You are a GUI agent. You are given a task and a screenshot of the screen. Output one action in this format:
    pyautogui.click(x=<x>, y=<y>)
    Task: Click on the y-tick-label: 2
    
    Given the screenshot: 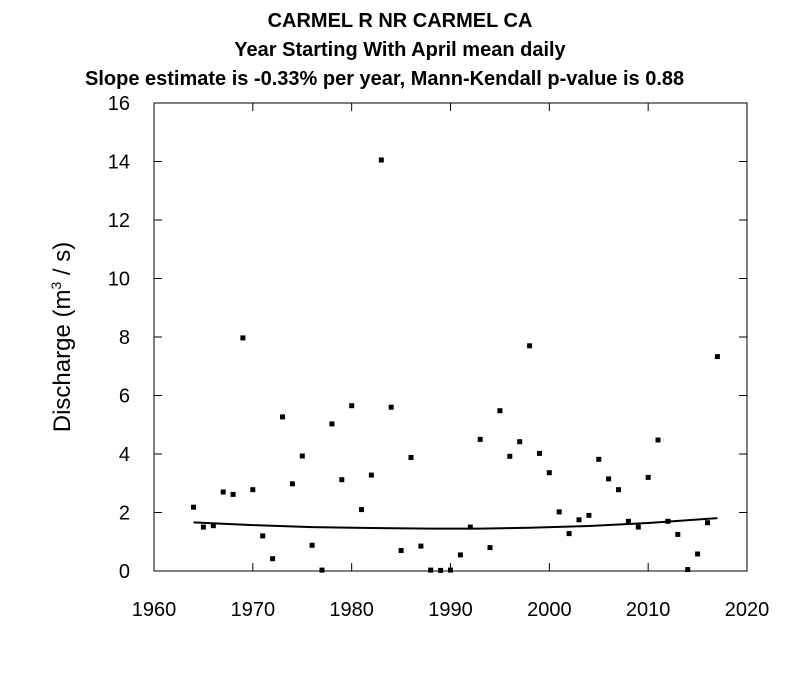 What is the action you would take?
    pyautogui.click(x=124, y=514)
    